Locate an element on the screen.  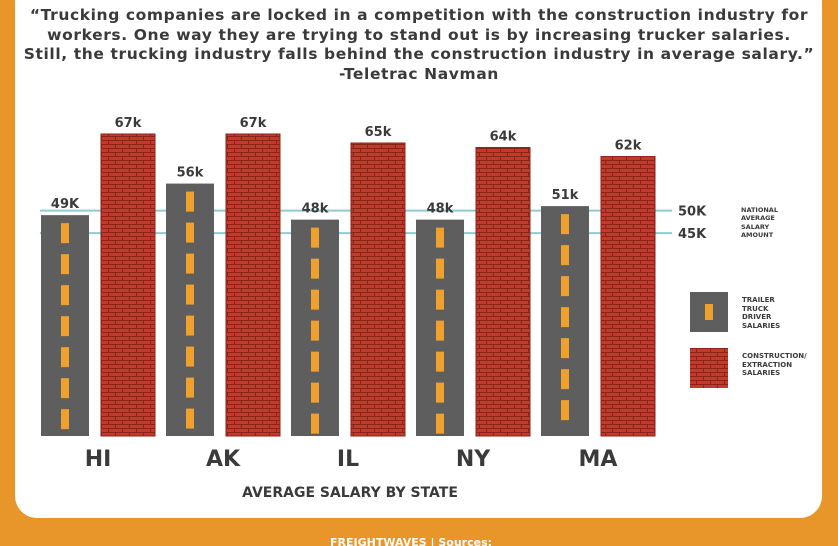
reference-label: 45K is located at coordinates (692, 234).